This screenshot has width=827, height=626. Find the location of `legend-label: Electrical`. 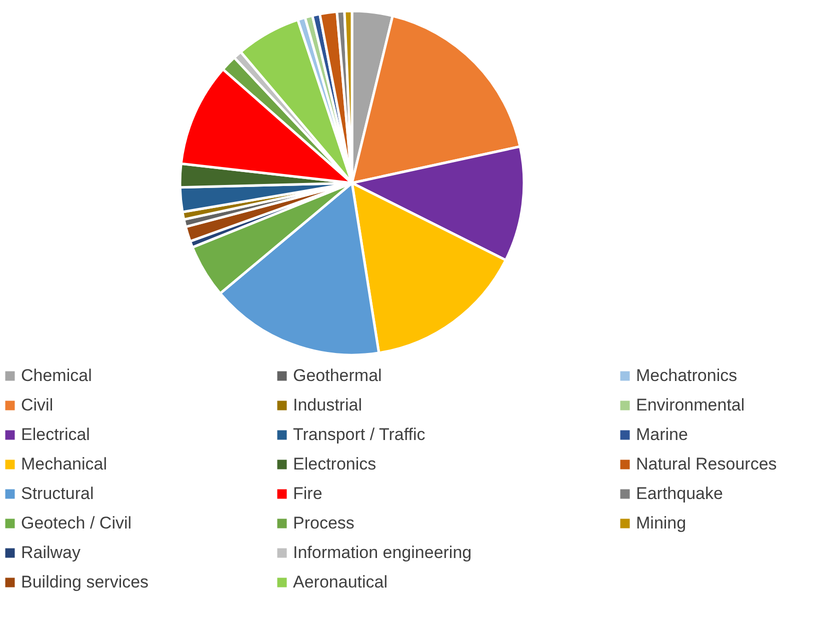

legend-label: Electrical is located at coordinates (55, 434).